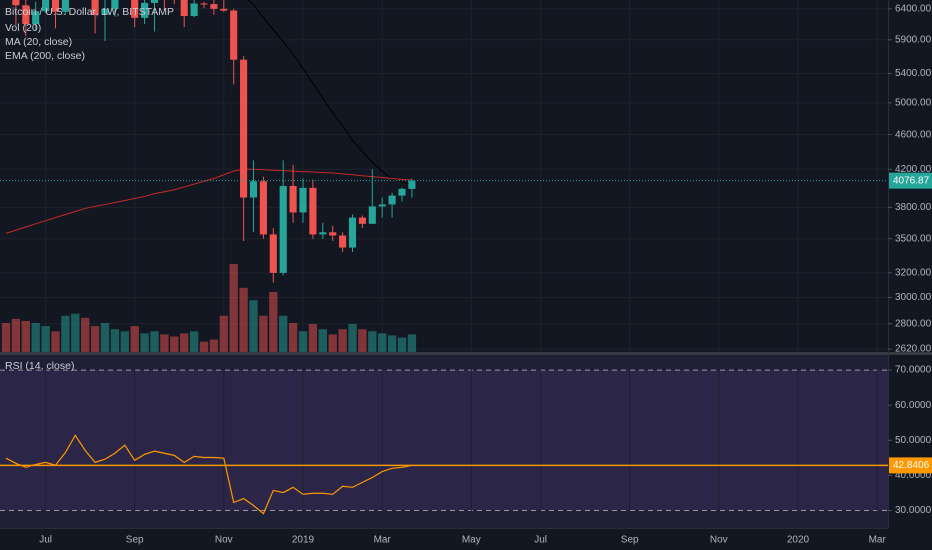 The image size is (932, 550). Describe the element at coordinates (913, 8) in the screenshot. I see `y-tick-label: 6400.00` at that location.